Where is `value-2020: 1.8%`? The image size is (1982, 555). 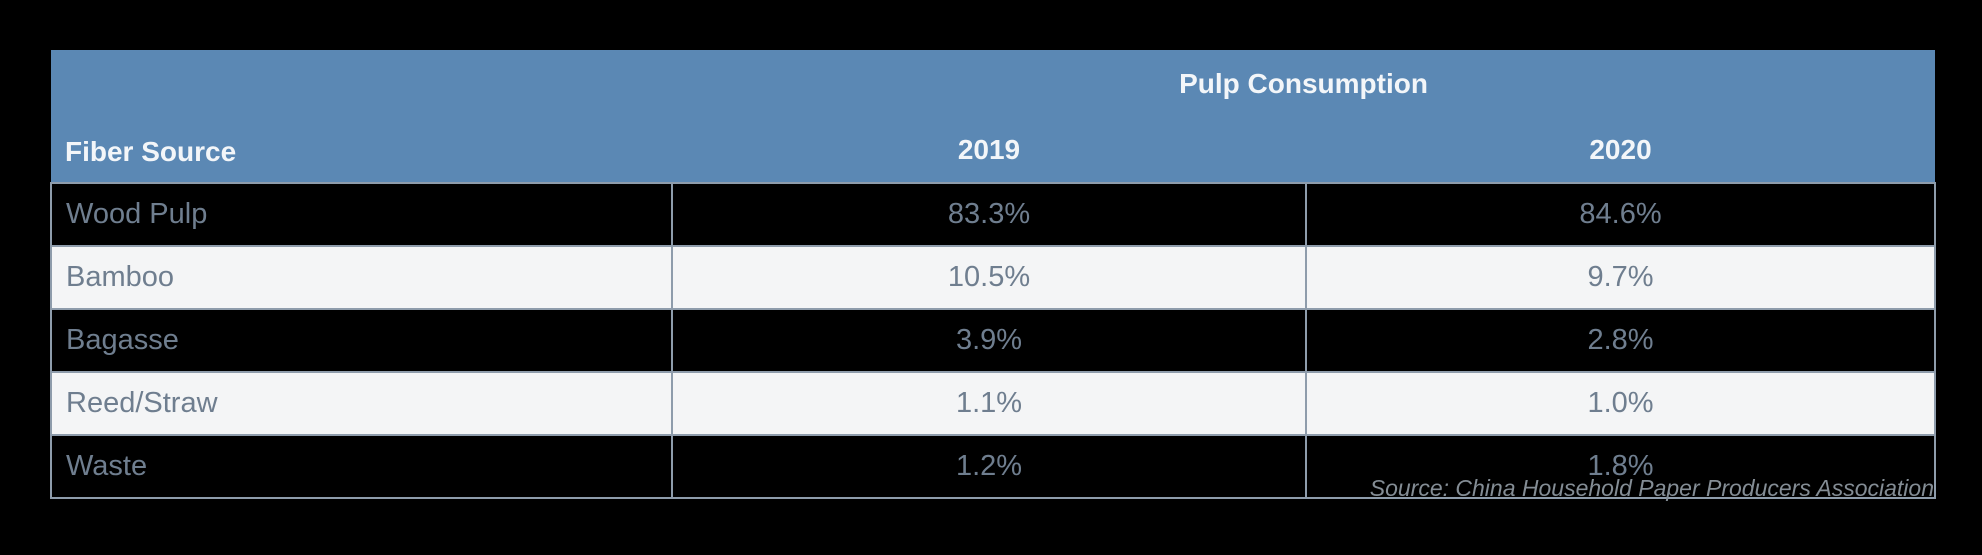
value-2020: 1.8% is located at coordinates (1620, 466).